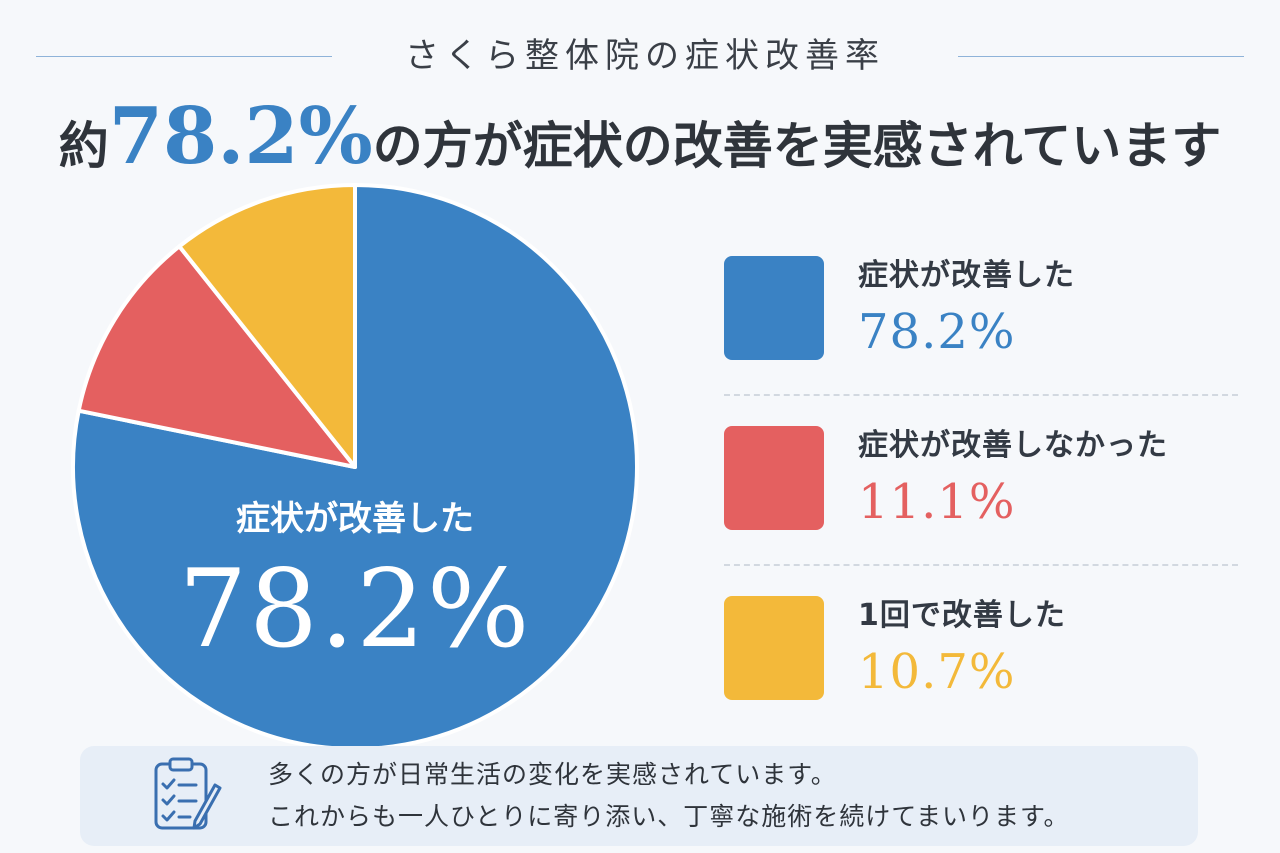 The width and height of the screenshot is (1280, 853). What do you see at coordinates (188, 793) in the screenshot?
I see `checklist-clipboard-icon` at bounding box center [188, 793].